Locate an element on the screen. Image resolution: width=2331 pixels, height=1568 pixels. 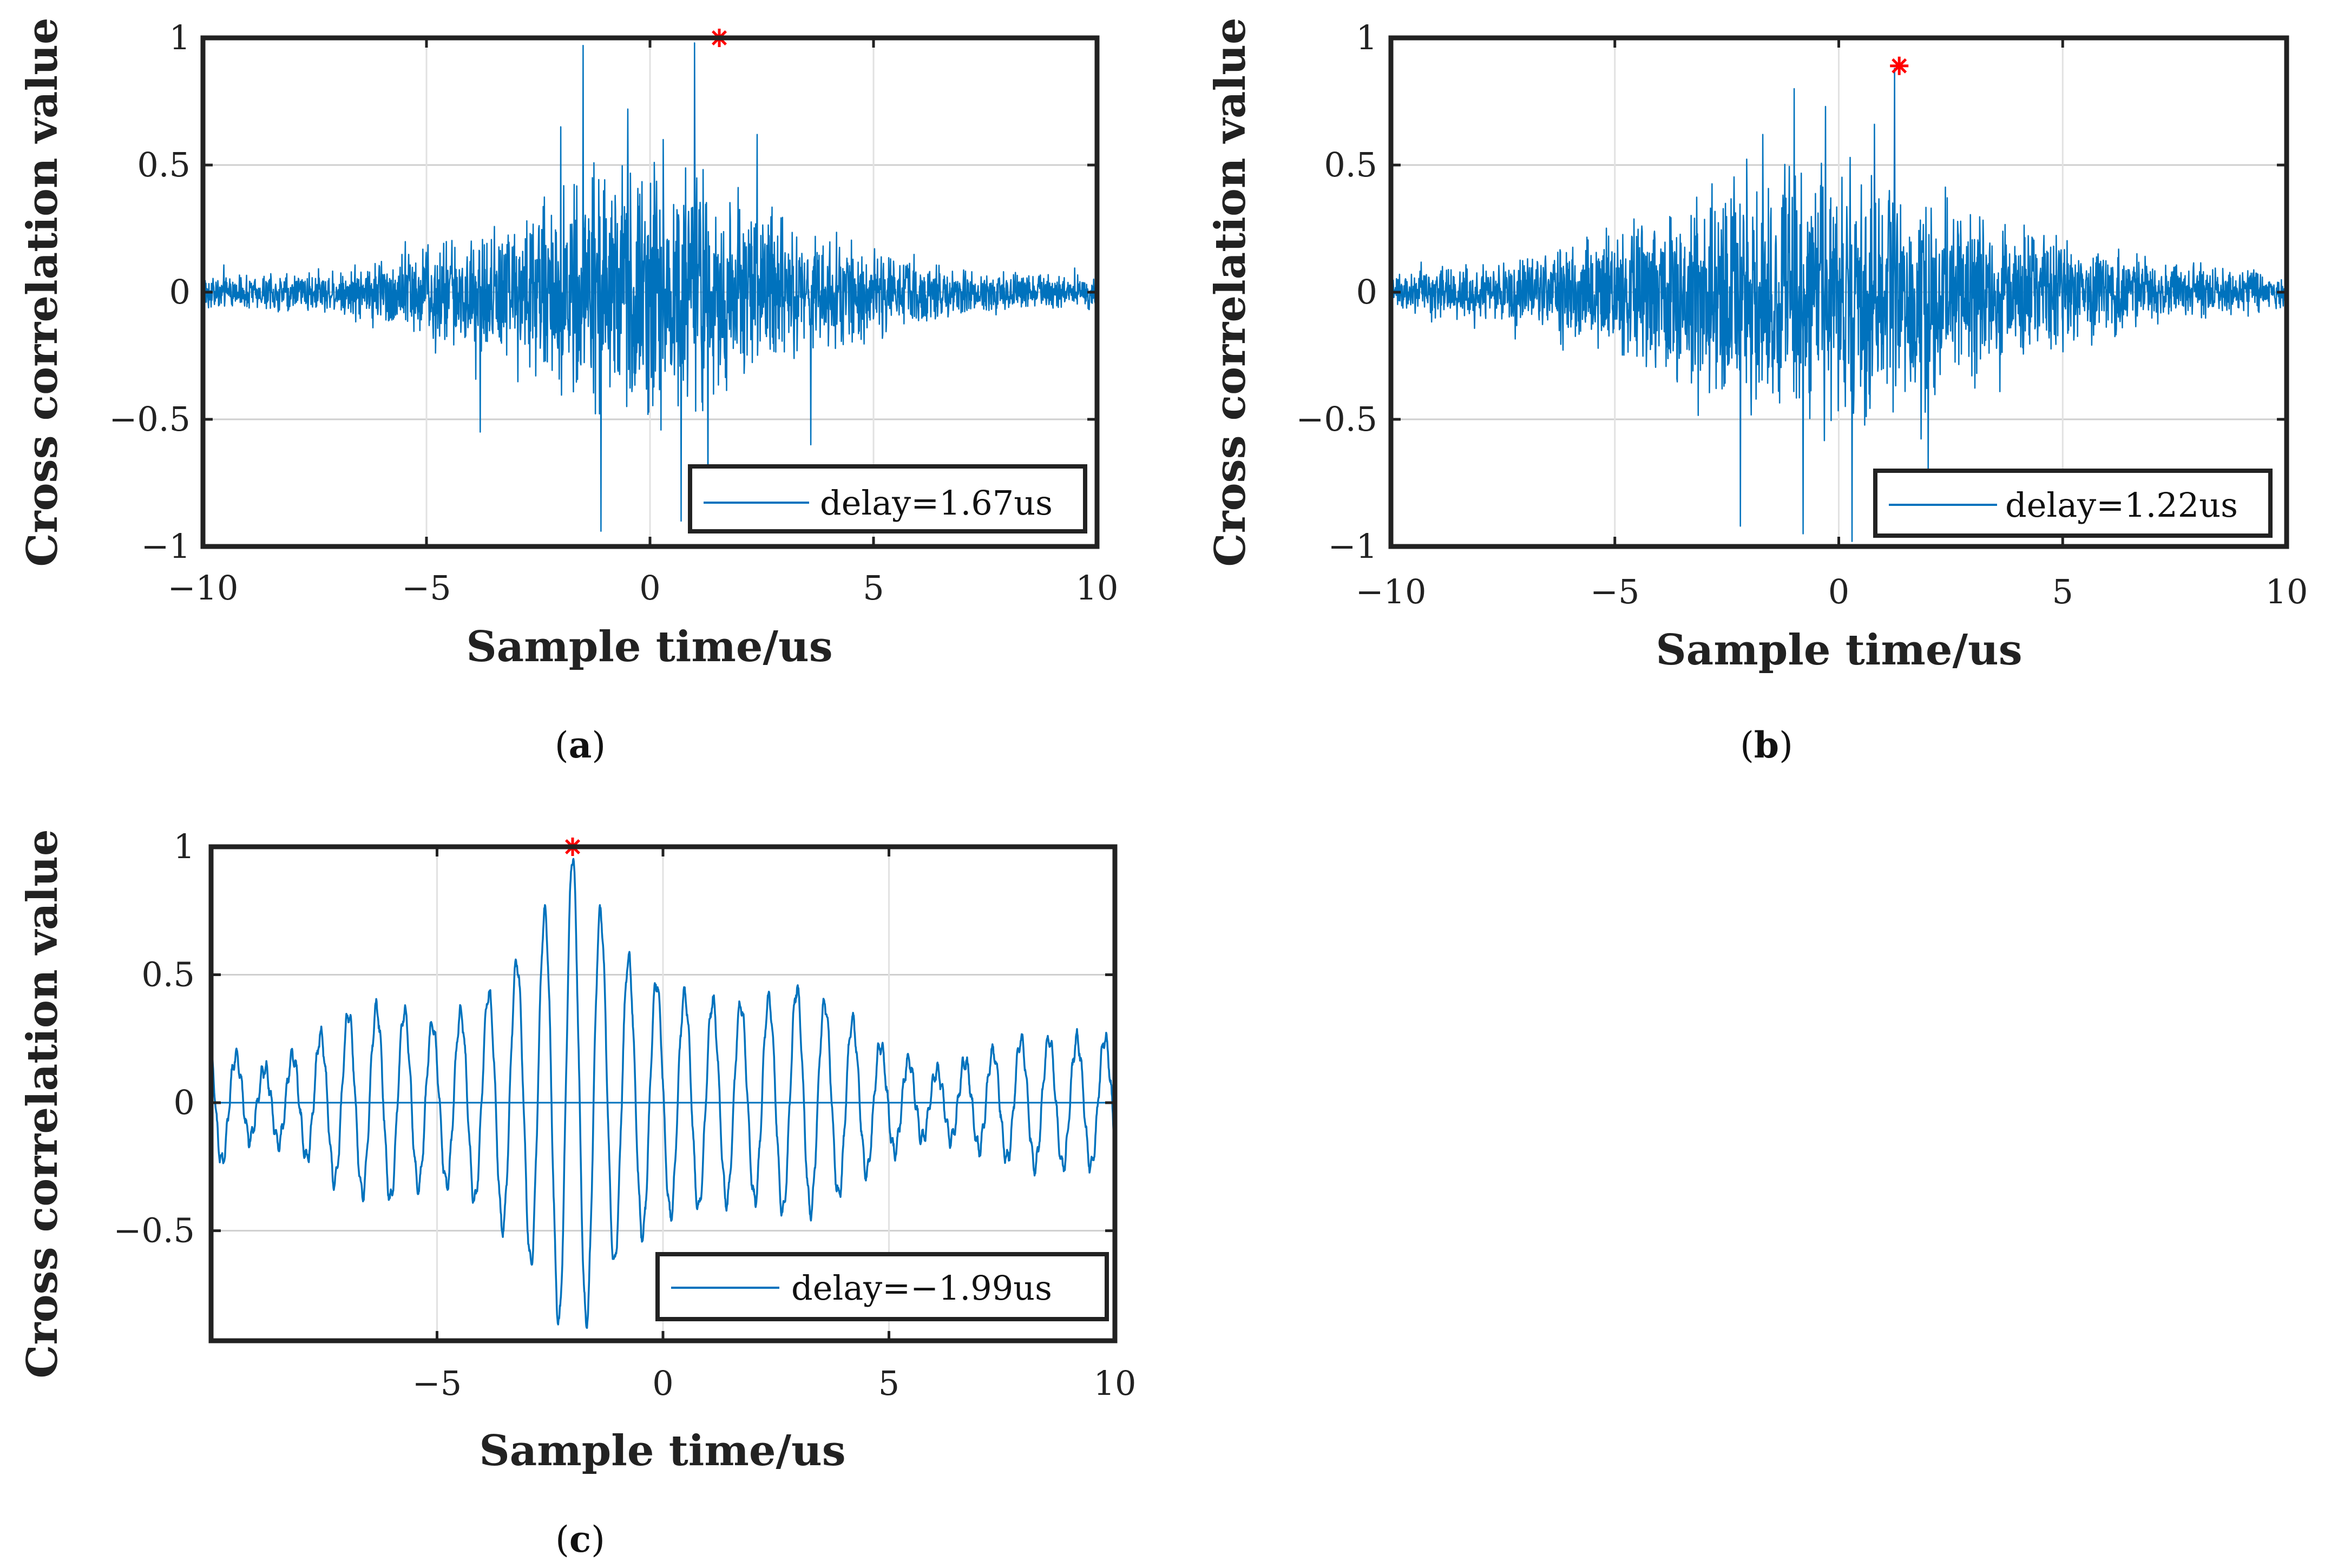
legend: delay=1.67us is located at coordinates (887, 498).